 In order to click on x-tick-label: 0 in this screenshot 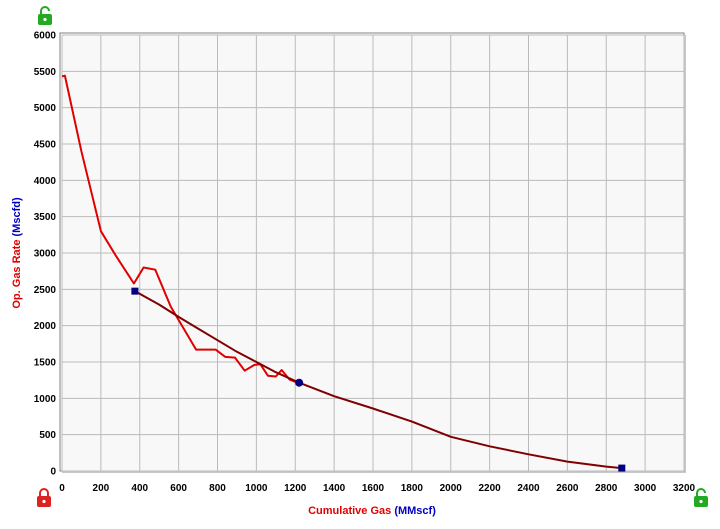, I will do `click(62, 488)`.